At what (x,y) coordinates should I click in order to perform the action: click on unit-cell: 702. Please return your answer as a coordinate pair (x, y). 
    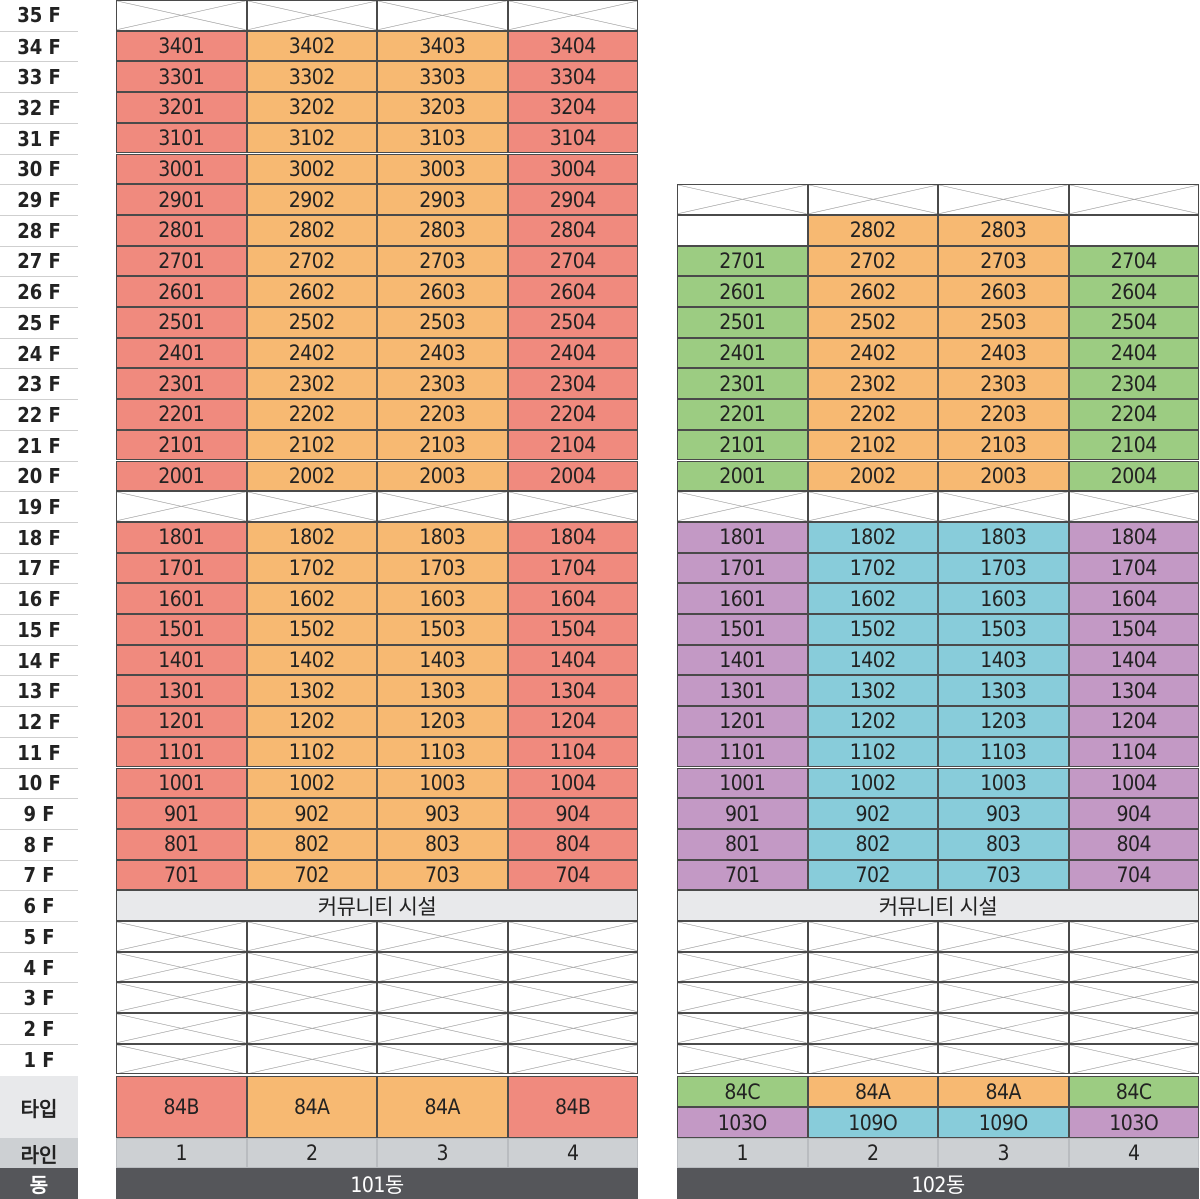
    Looking at the image, I should click on (872, 875).